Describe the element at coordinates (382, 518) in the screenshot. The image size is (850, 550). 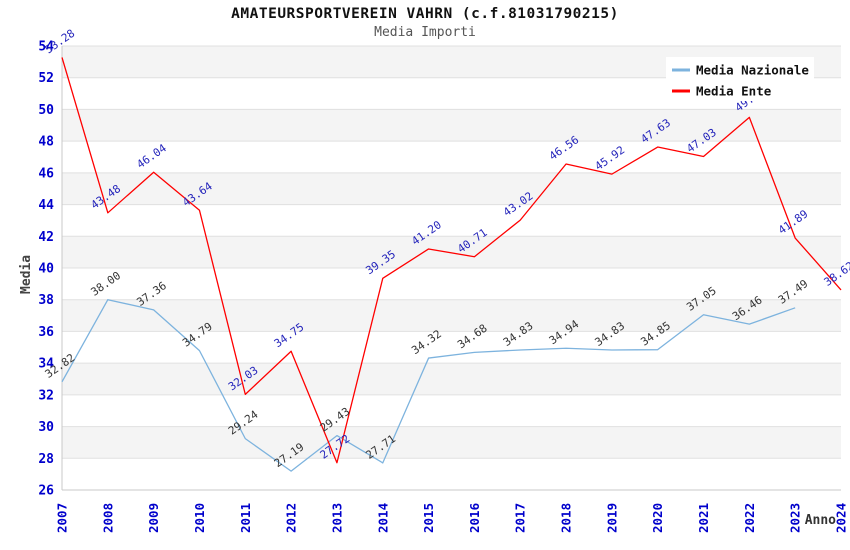
I see `x-tick-label: 2014` at that location.